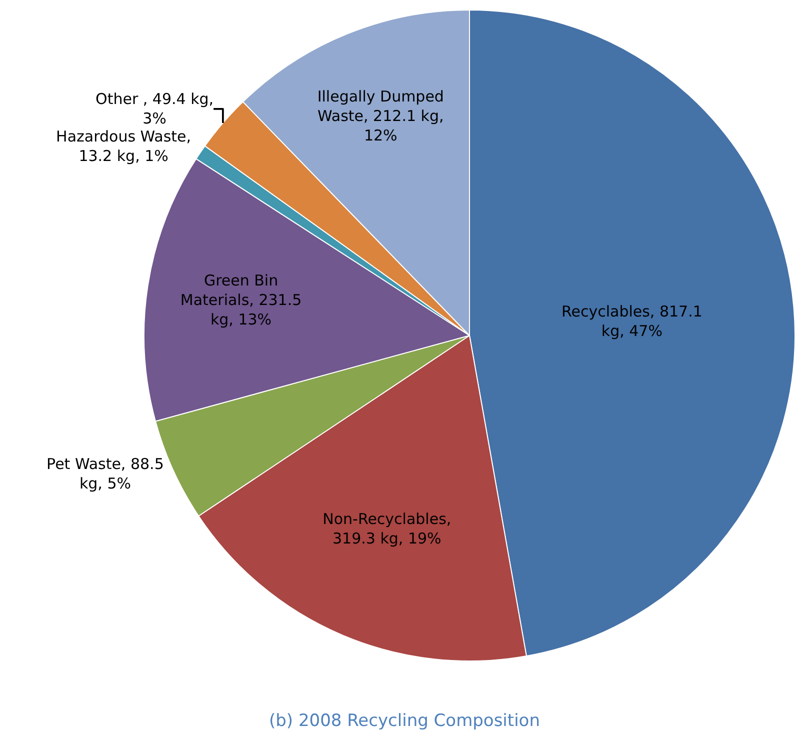 This screenshot has height=741, width=809. What do you see at coordinates (124, 147) in the screenshot?
I see `slice-label: Hazardous Waste, 13.2 kg, 1%` at bounding box center [124, 147].